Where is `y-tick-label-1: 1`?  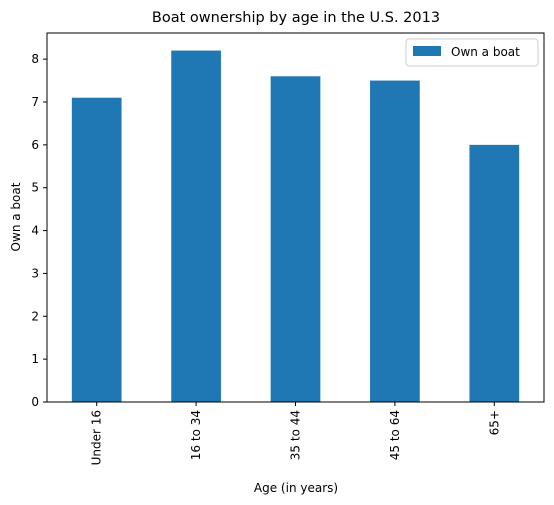
y-tick-label-1: 1 is located at coordinates (35, 359).